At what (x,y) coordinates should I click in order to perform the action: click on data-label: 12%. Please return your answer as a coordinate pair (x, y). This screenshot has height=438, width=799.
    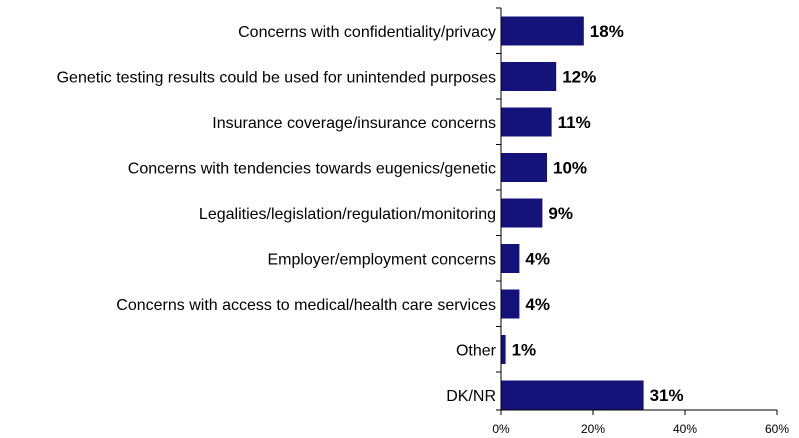
    Looking at the image, I should click on (579, 77).